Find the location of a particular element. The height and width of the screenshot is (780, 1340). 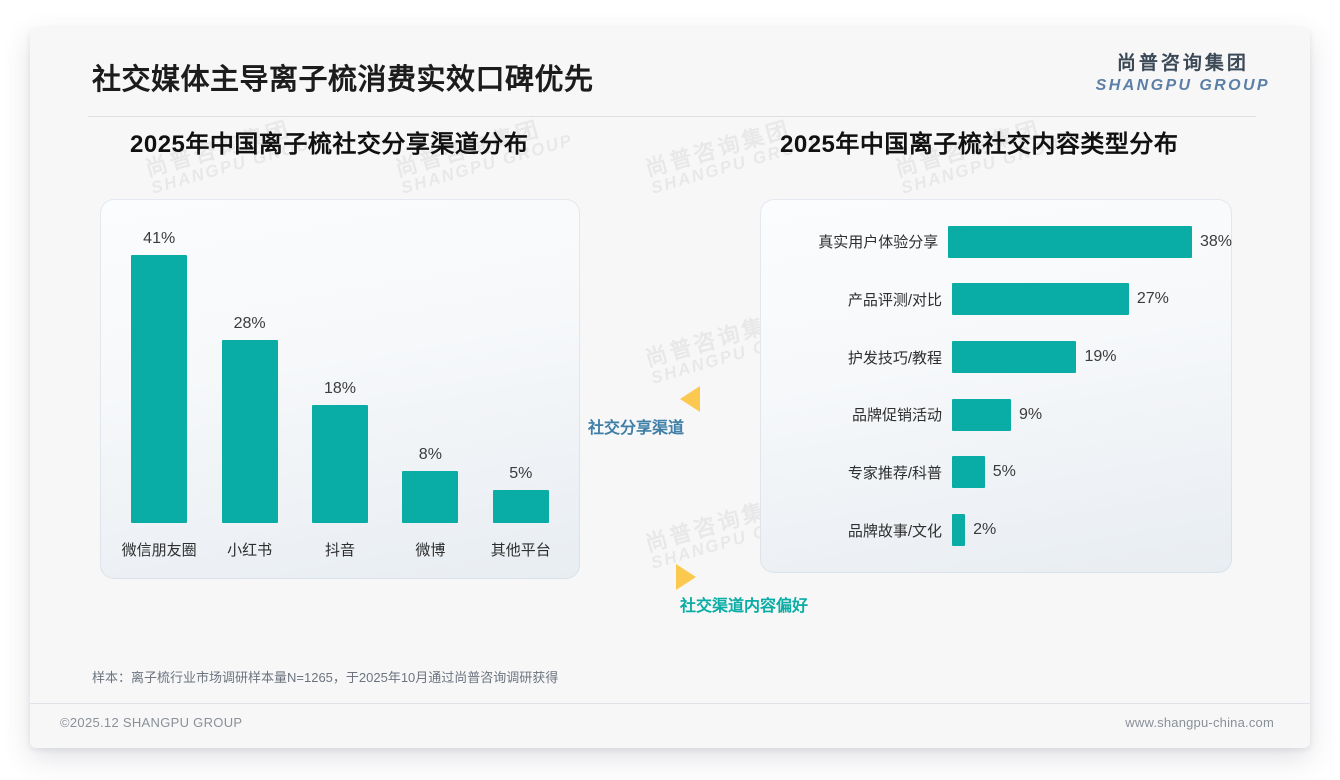

annotation-2-label: 社交渠道内容偏好 is located at coordinates (744, 606).